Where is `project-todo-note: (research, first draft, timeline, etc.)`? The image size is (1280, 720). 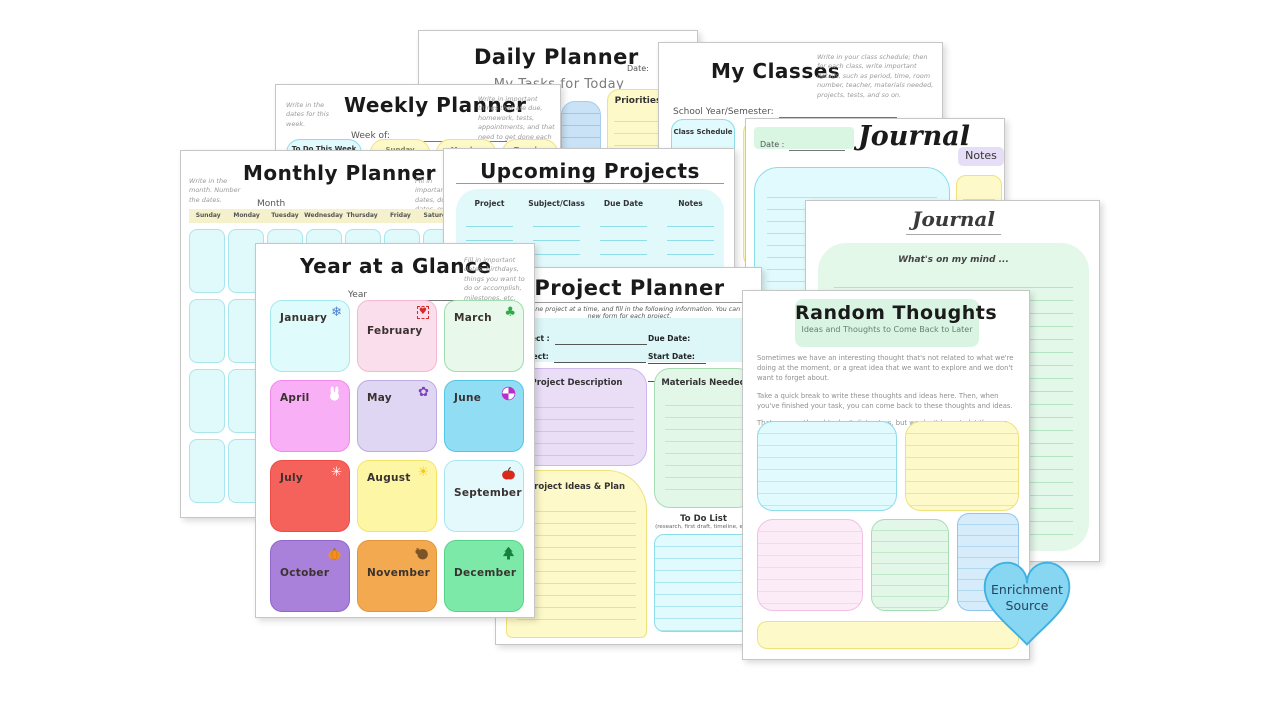
project-todo-note: (research, first draft, timeline, etc.) is located at coordinates (703, 527).